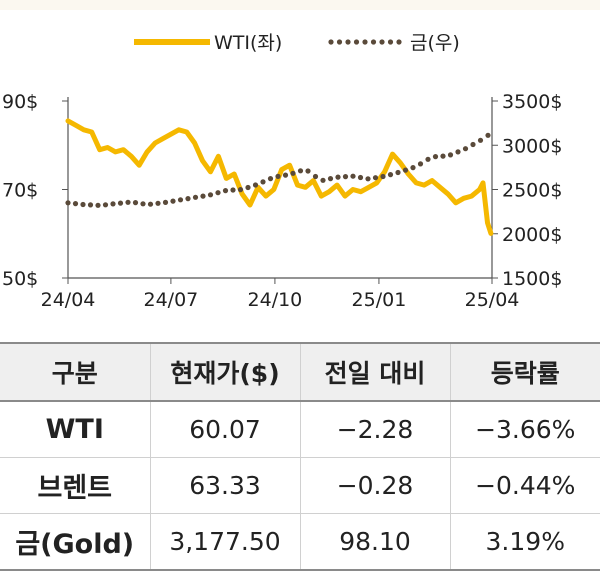 This screenshot has height=571, width=600. What do you see at coordinates (524, 485) in the screenshot?
I see `cell-rate: −0.44%` at bounding box center [524, 485].